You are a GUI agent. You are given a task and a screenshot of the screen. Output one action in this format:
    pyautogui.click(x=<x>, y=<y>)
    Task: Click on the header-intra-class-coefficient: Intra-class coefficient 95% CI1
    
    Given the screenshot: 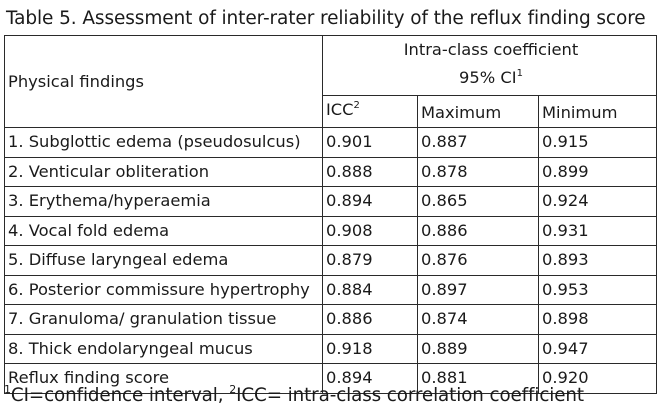 What is the action you would take?
    pyautogui.click(x=489, y=65)
    